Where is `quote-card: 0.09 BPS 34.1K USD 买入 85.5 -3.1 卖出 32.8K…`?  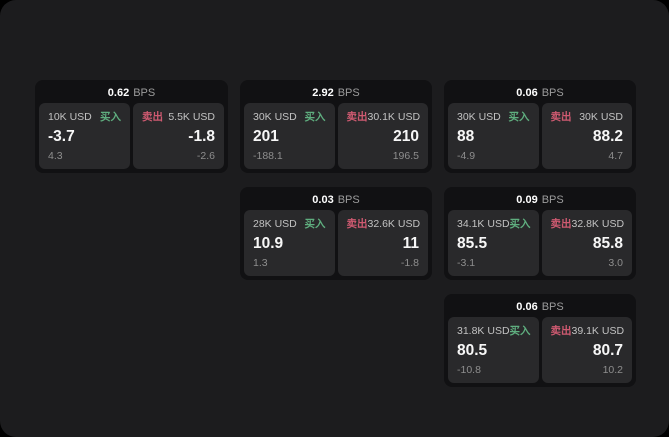 quote-card: 0.09 BPS 34.1K USD 买入 85.5 -3.1 卖出 32.8K… is located at coordinates (540, 233).